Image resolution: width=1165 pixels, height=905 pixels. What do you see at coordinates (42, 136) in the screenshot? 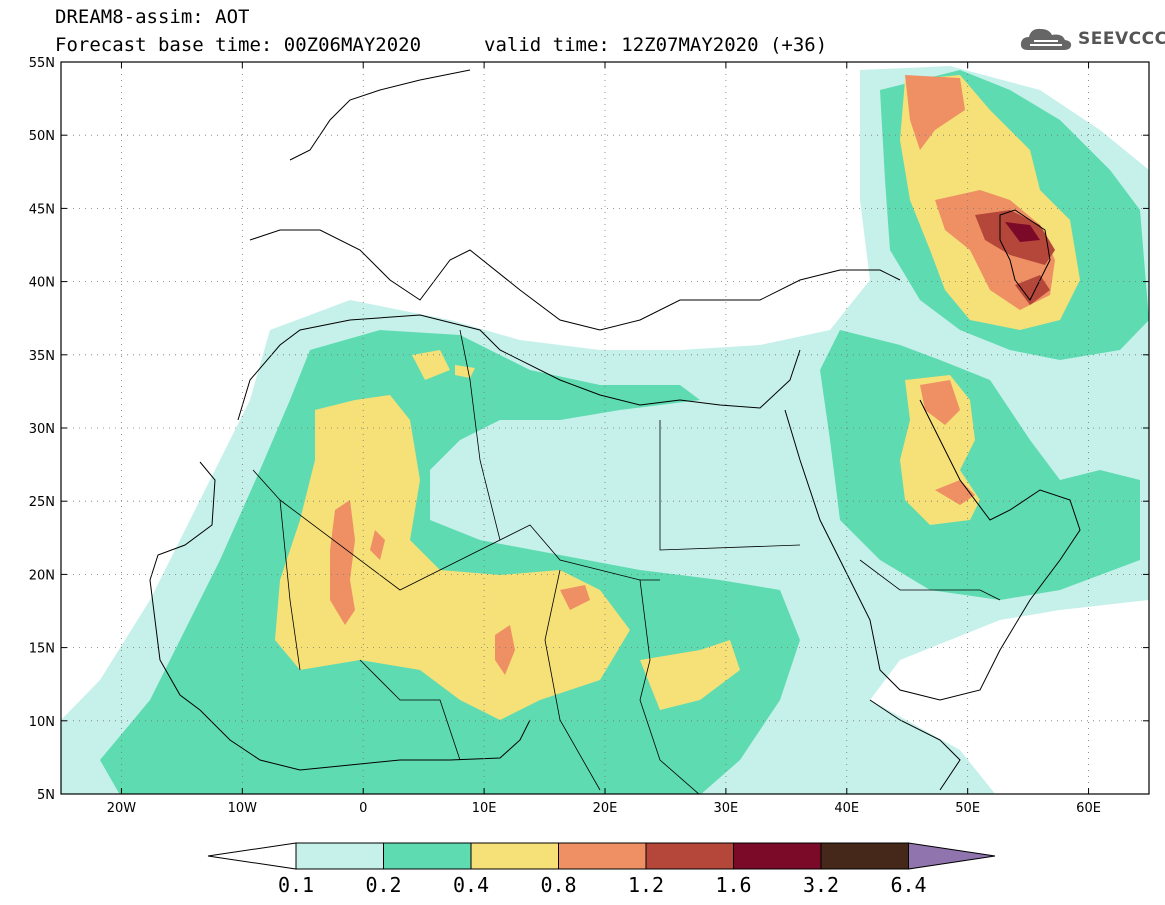
I see `lat-tick-label: 50N` at bounding box center [42, 136].